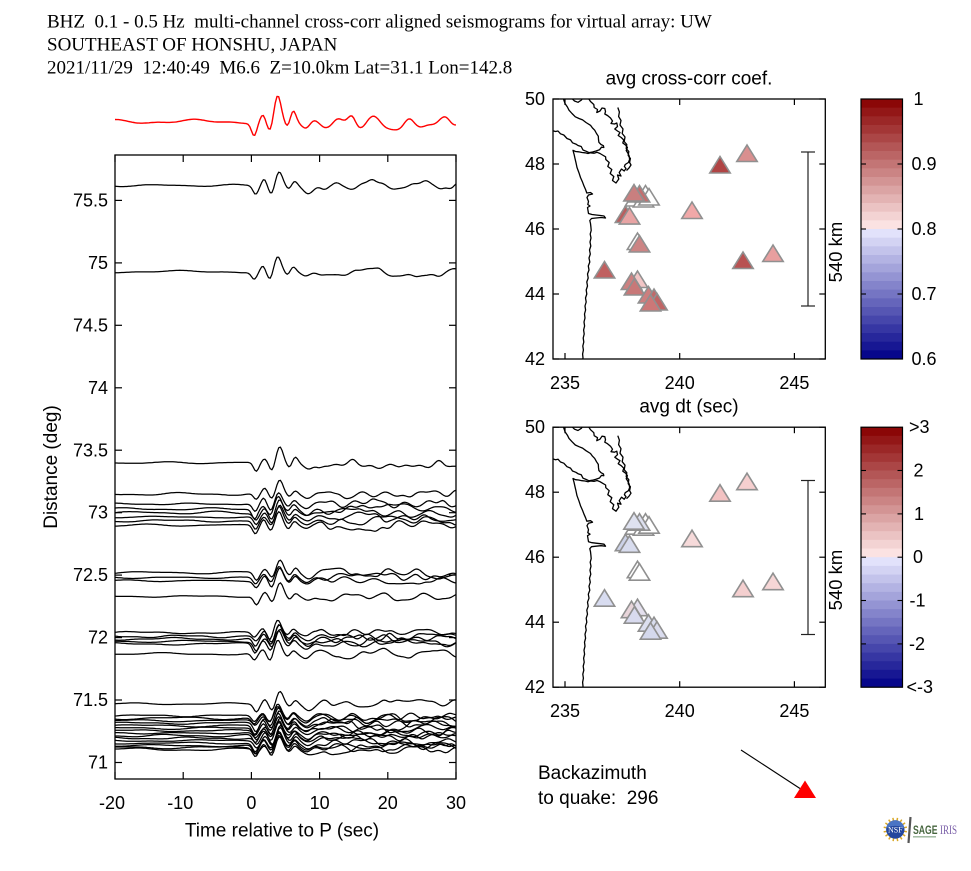 Image resolution: width=971 pixels, height=871 pixels. What do you see at coordinates (388, 803) in the screenshot?
I see `svg-text: 20` at bounding box center [388, 803].